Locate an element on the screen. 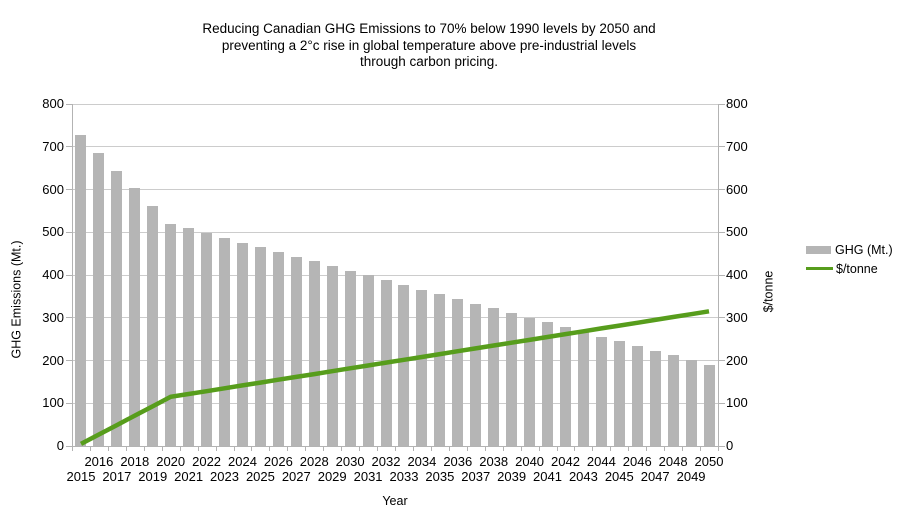  bar-2025 is located at coordinates (260, 346).